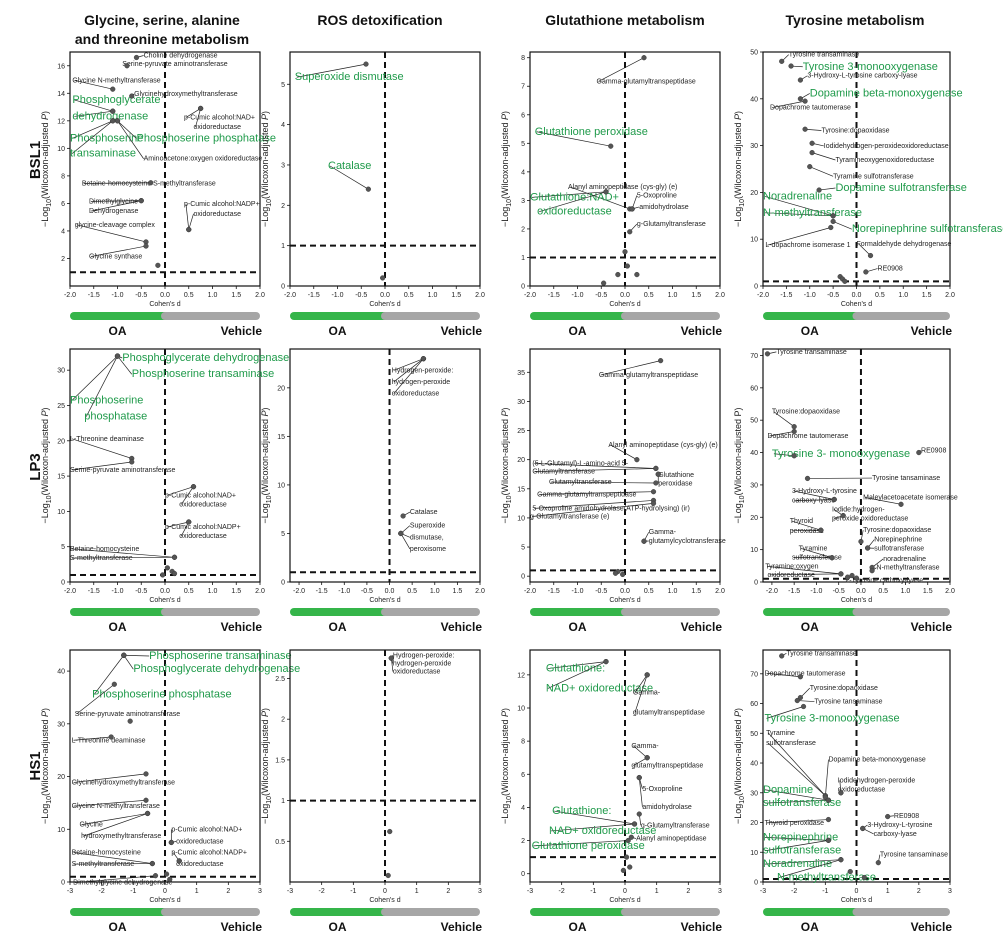  Describe the element at coordinates (63, 259) in the screenshot. I see `y-tick-label: 2` at that location.